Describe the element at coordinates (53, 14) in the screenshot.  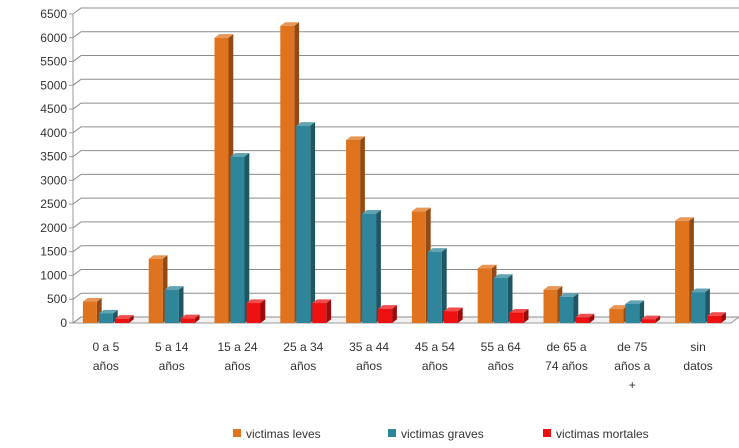
I see `y-tick-label: 6500` at that location.